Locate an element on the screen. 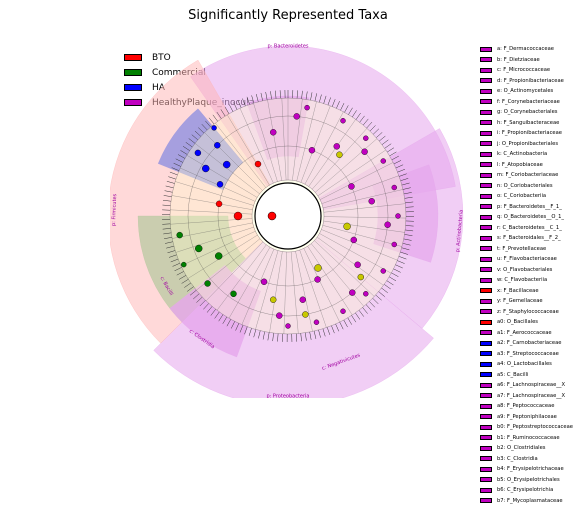  taxa-key-entry: t: F_Prevotellaceae is located at coordinates (528, 249).